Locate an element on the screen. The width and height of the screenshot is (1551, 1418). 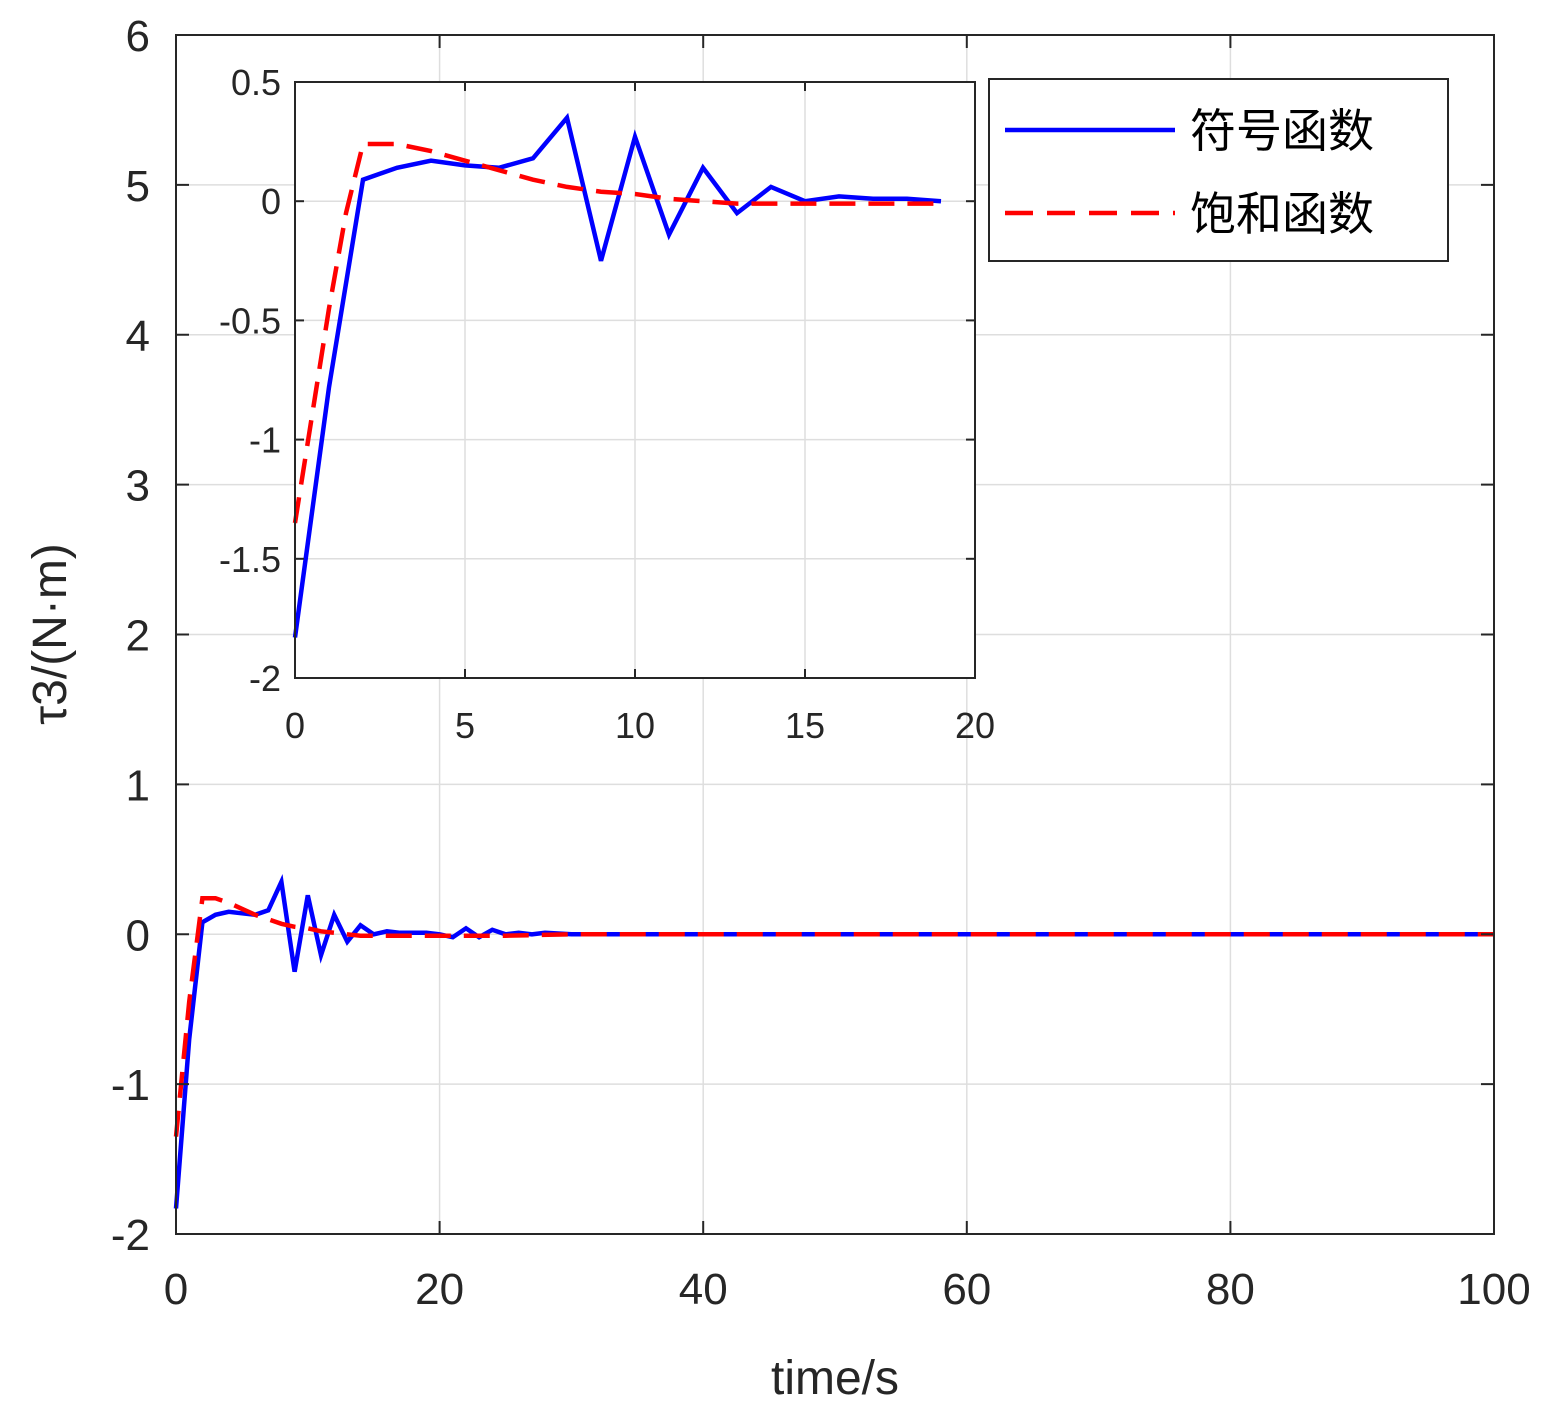
y-tick-label: 4 is located at coordinates (138, 336).